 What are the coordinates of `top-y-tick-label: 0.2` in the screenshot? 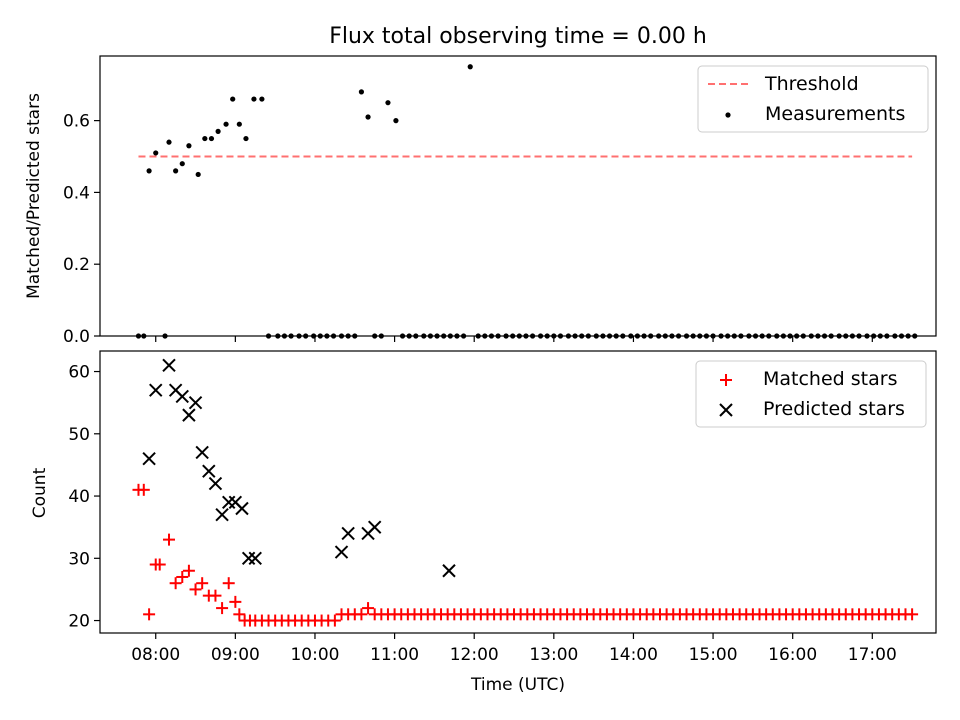 It's located at (76, 265).